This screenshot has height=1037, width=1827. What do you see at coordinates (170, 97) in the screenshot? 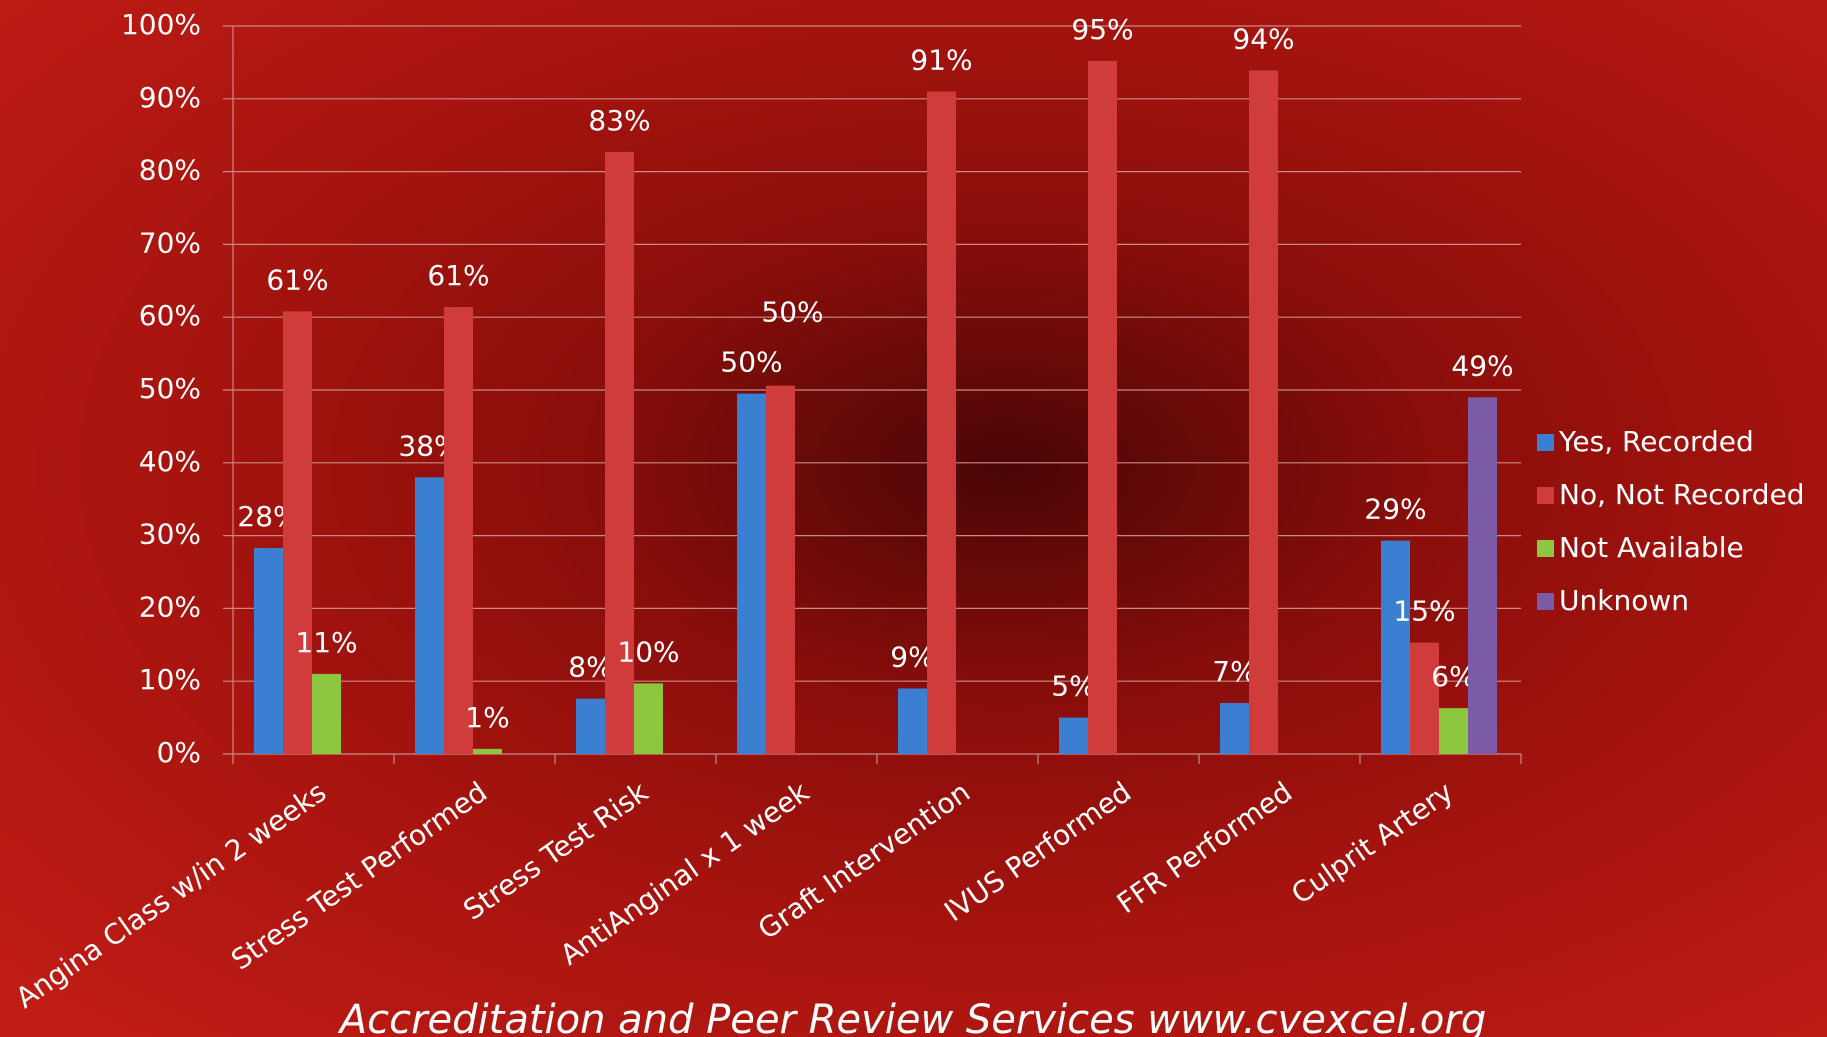
I see `y-tick-label: 90%` at bounding box center [170, 97].